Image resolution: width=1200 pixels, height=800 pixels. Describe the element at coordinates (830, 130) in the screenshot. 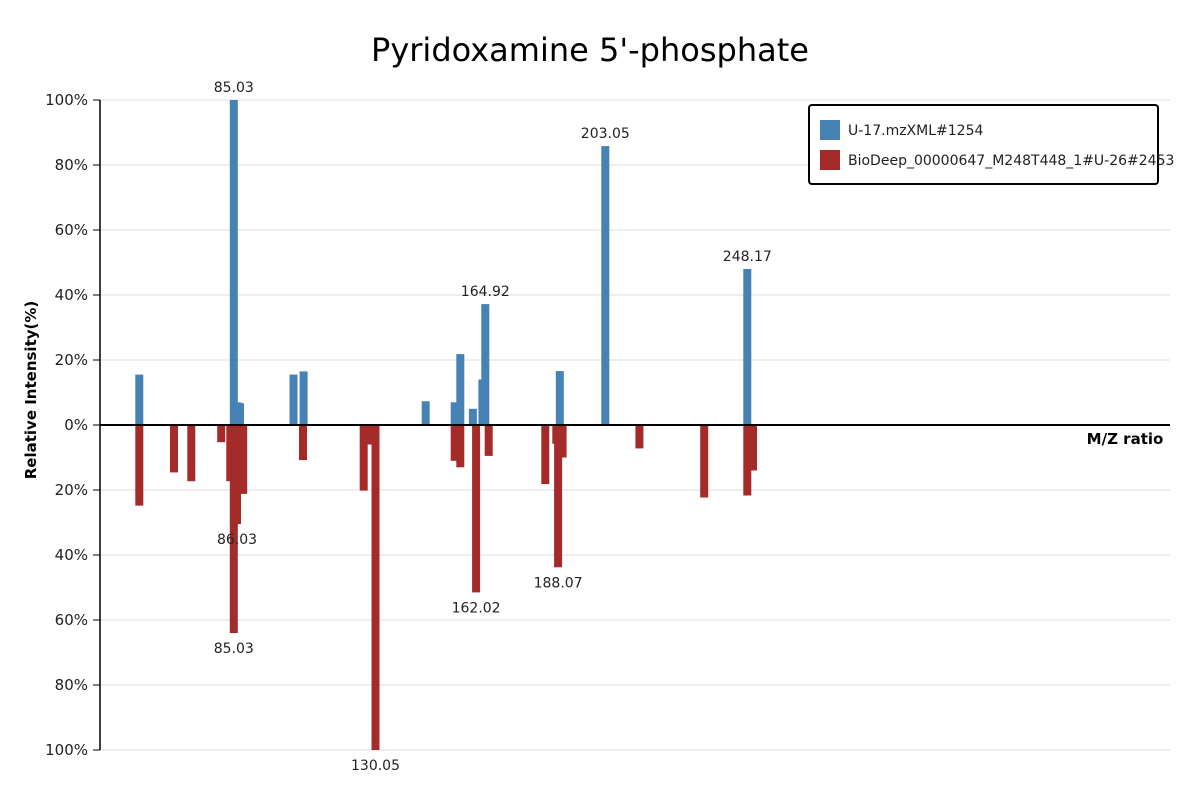

I see `legend-swatch-query` at that location.